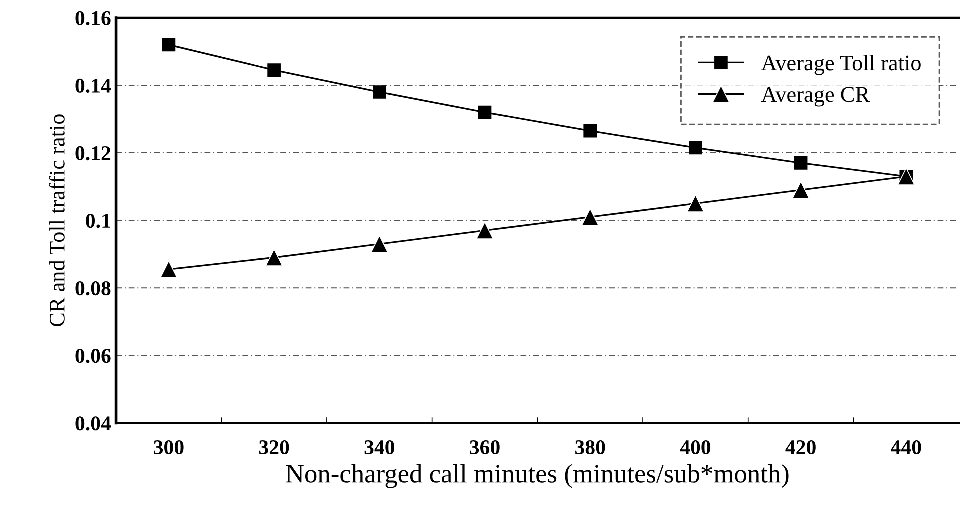 The width and height of the screenshot is (961, 513). I want to click on y-tick-label: 0.04, so click(94, 423).